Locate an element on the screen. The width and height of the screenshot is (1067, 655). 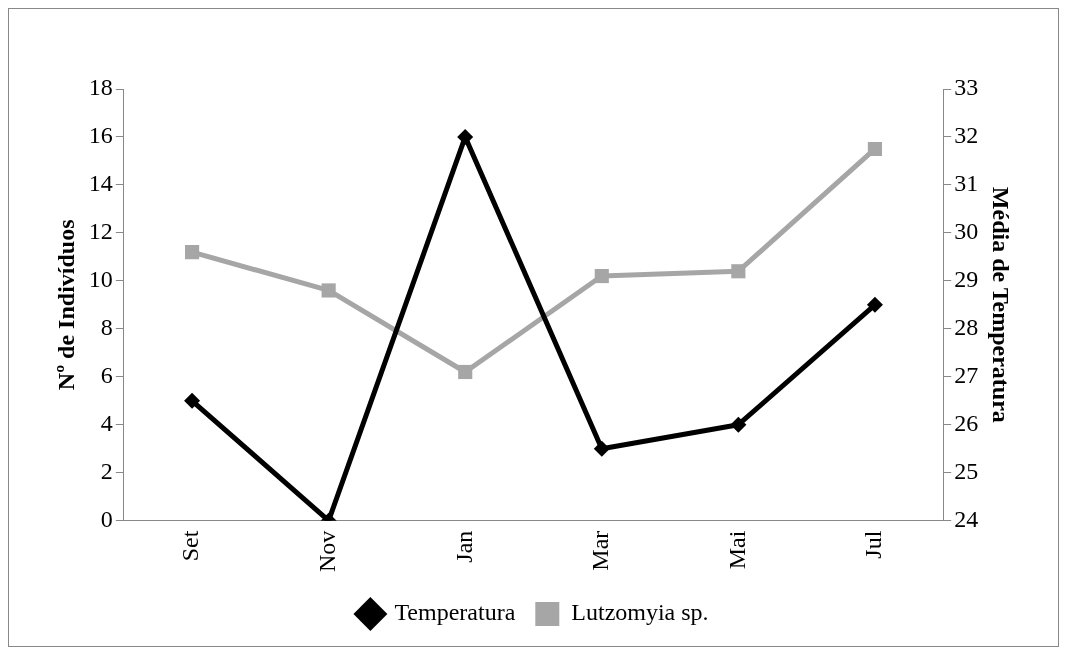
y2-tick-label: 28 is located at coordinates (966, 327).